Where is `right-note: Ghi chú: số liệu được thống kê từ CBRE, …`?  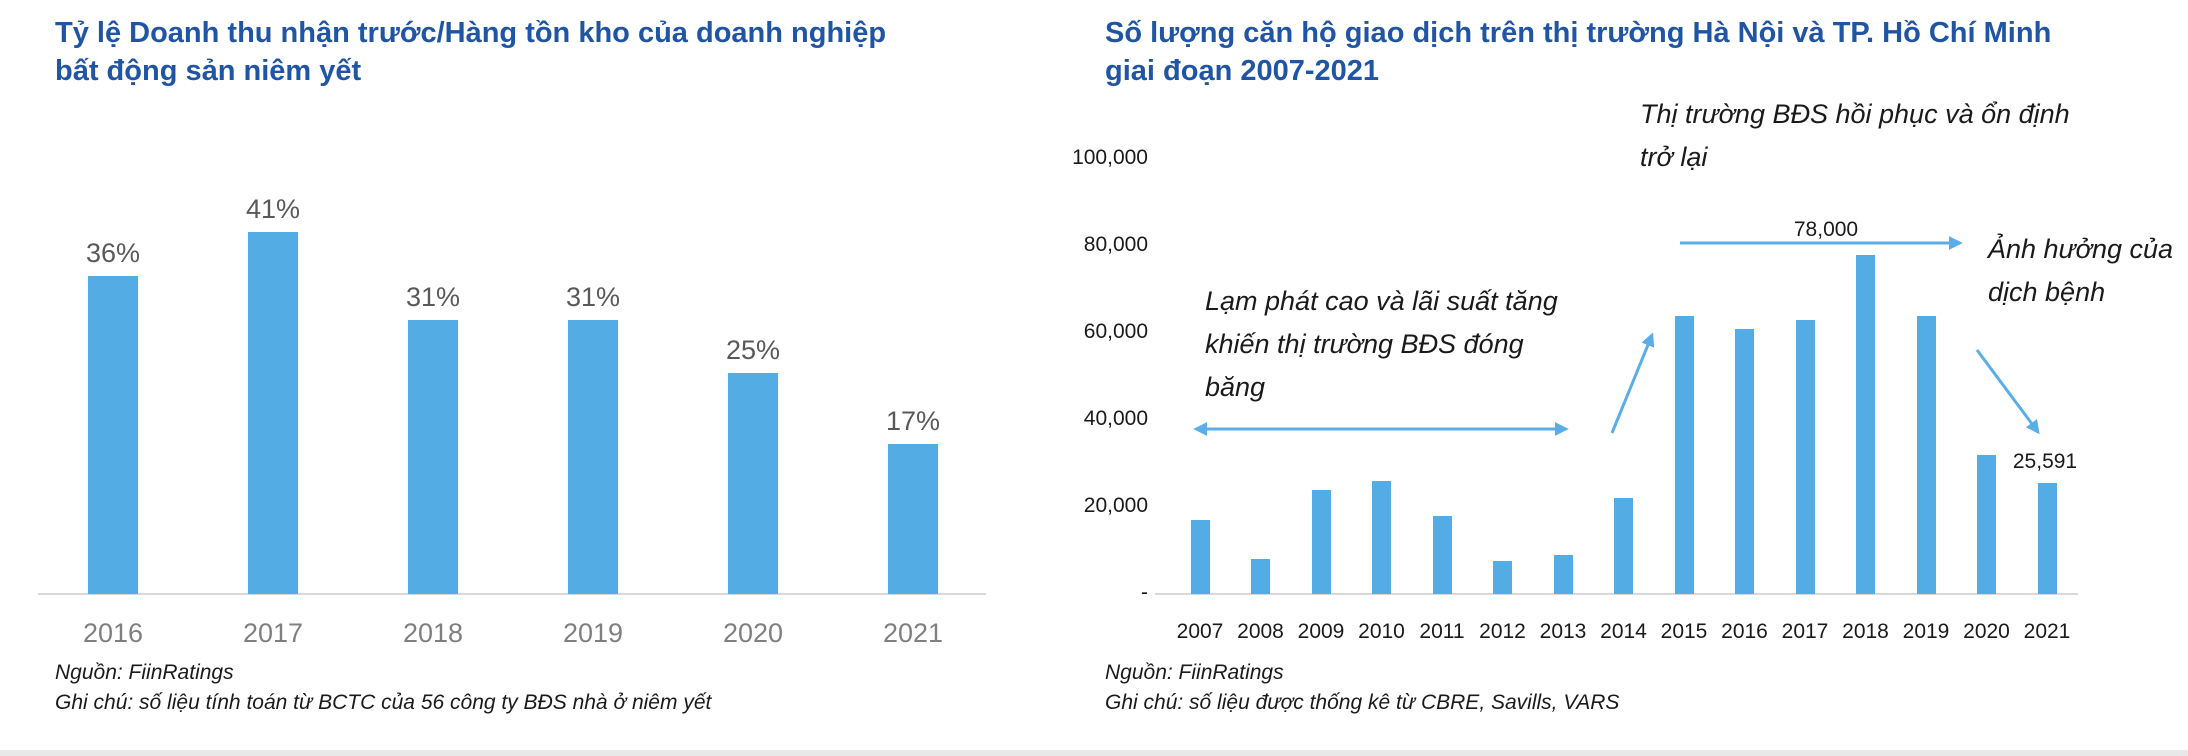 right-note: Ghi chú: số liệu được thống kê từ CBRE, … is located at coordinates (1362, 703).